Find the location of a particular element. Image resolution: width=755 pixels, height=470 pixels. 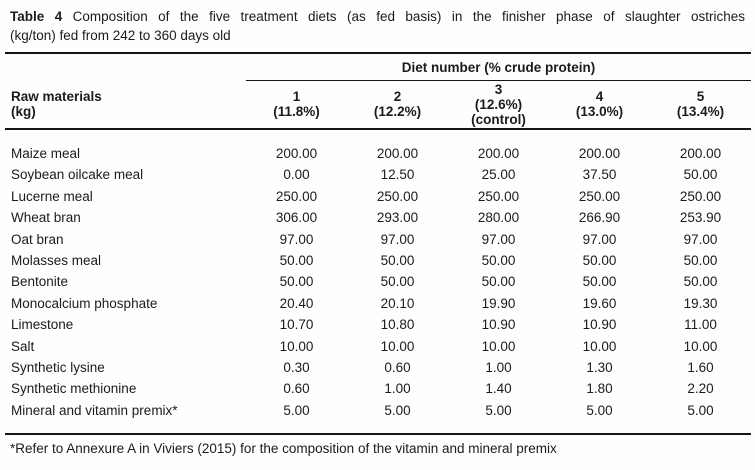

diet-number: 3 is located at coordinates (498, 89).